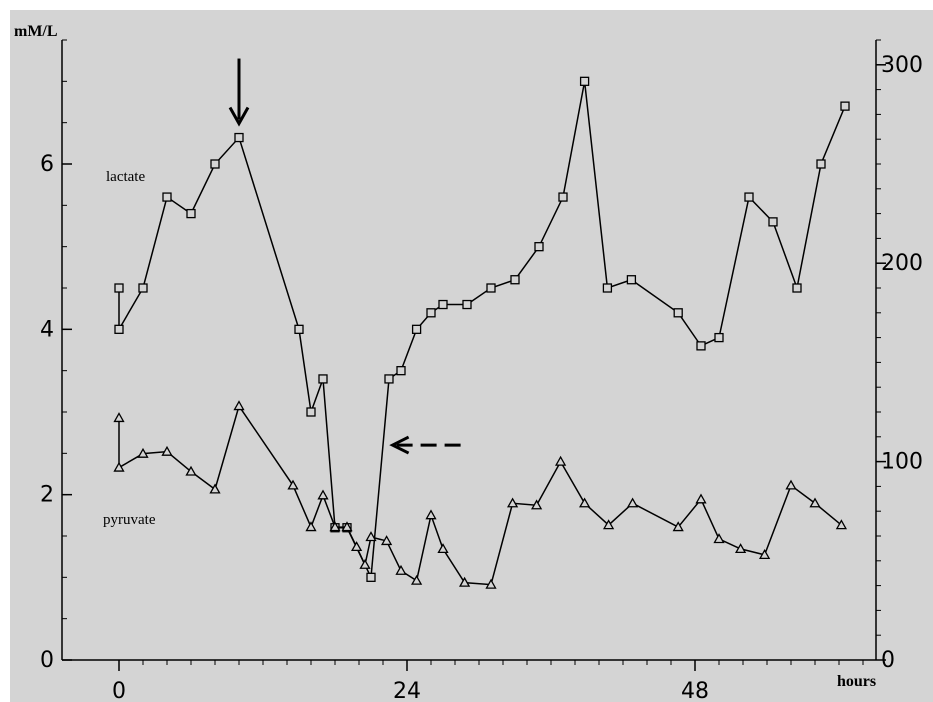 The height and width of the screenshot is (702, 933). Describe the element at coordinates (36, 31) in the screenshot. I see `y-axis-label: mM/L` at that location.